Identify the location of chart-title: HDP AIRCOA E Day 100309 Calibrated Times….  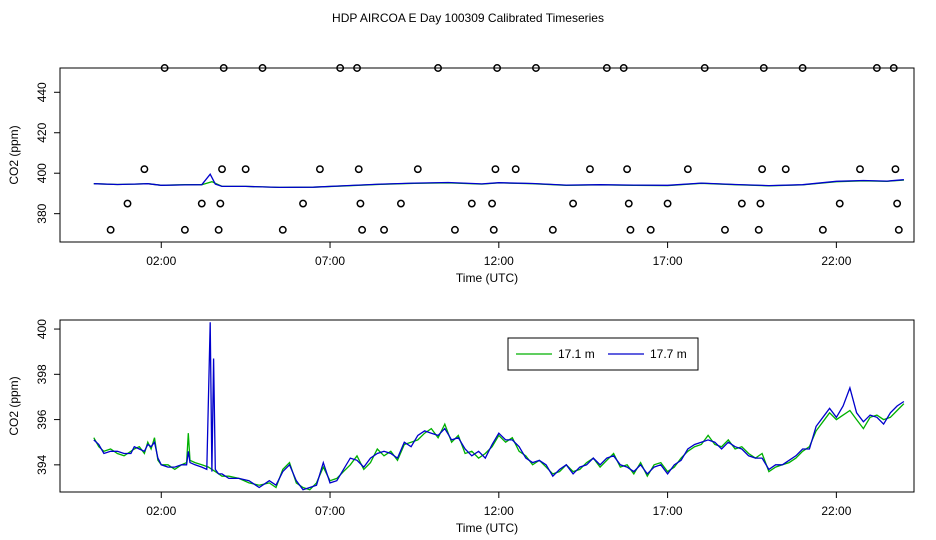
(468, 18).